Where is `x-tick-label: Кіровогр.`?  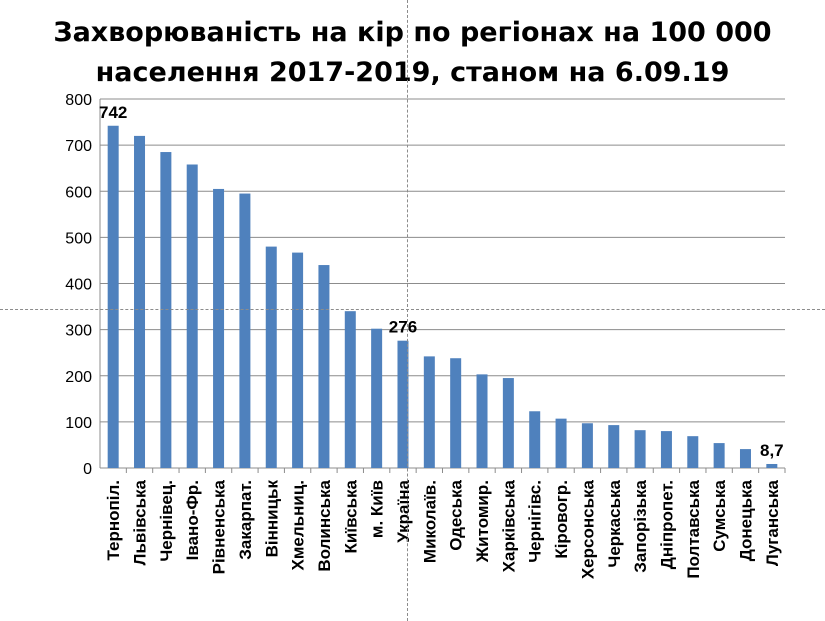 x-tick-label: Кіровогр. is located at coordinates (561, 519).